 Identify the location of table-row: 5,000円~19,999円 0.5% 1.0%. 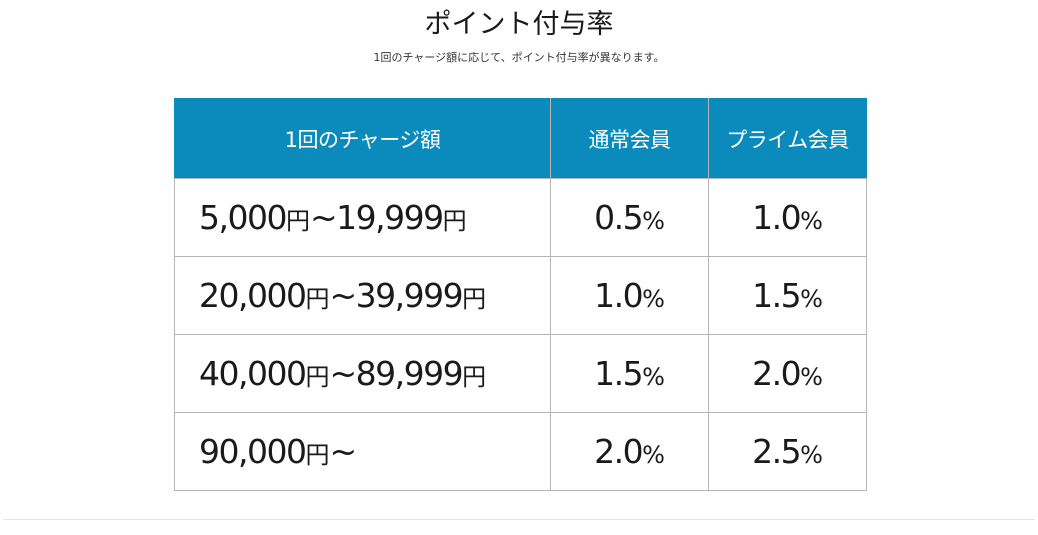
(520, 217).